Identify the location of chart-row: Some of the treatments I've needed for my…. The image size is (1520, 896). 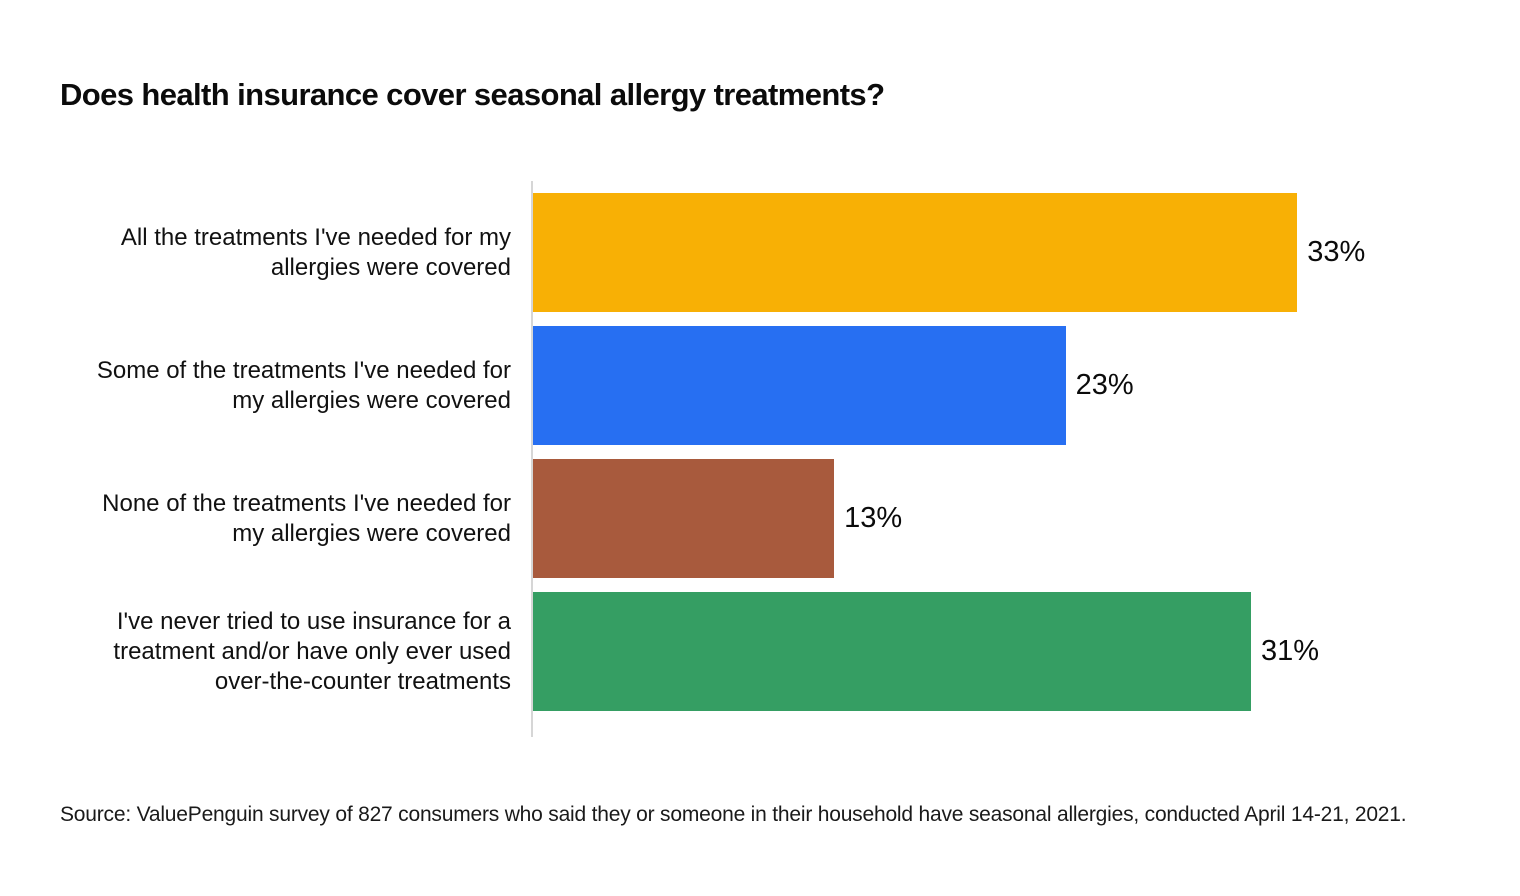
(712, 385).